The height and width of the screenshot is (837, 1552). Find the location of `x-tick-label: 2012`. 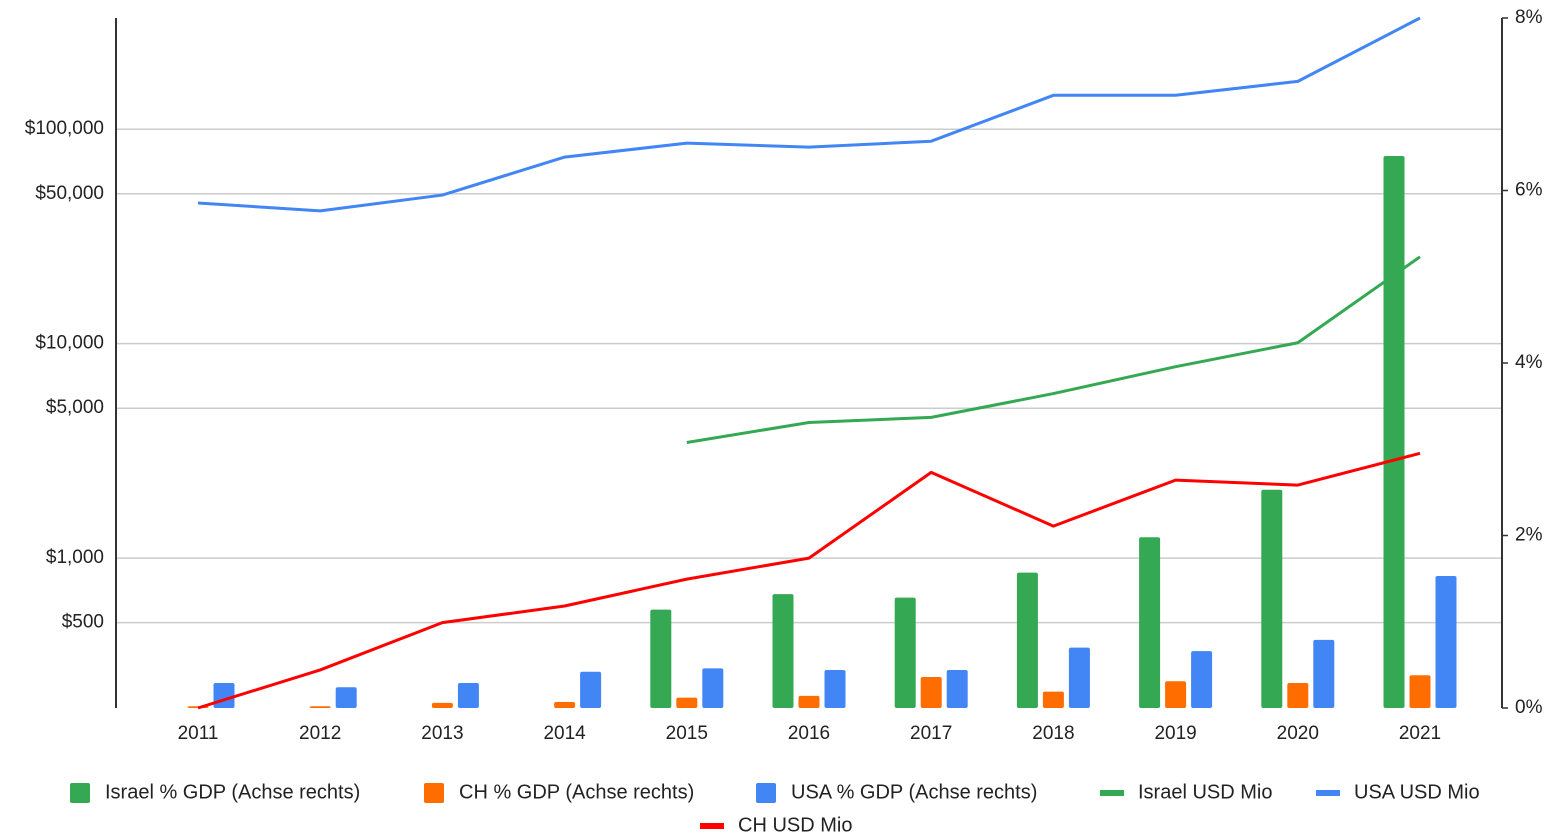

x-tick-label: 2012 is located at coordinates (320, 733).